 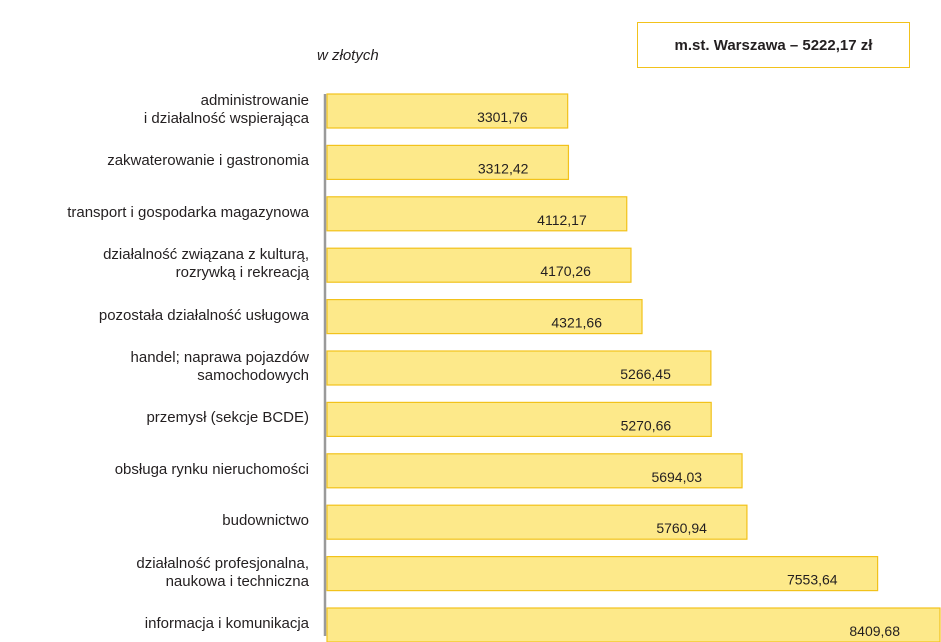 I want to click on value-label: 8409,68, so click(x=874, y=631).